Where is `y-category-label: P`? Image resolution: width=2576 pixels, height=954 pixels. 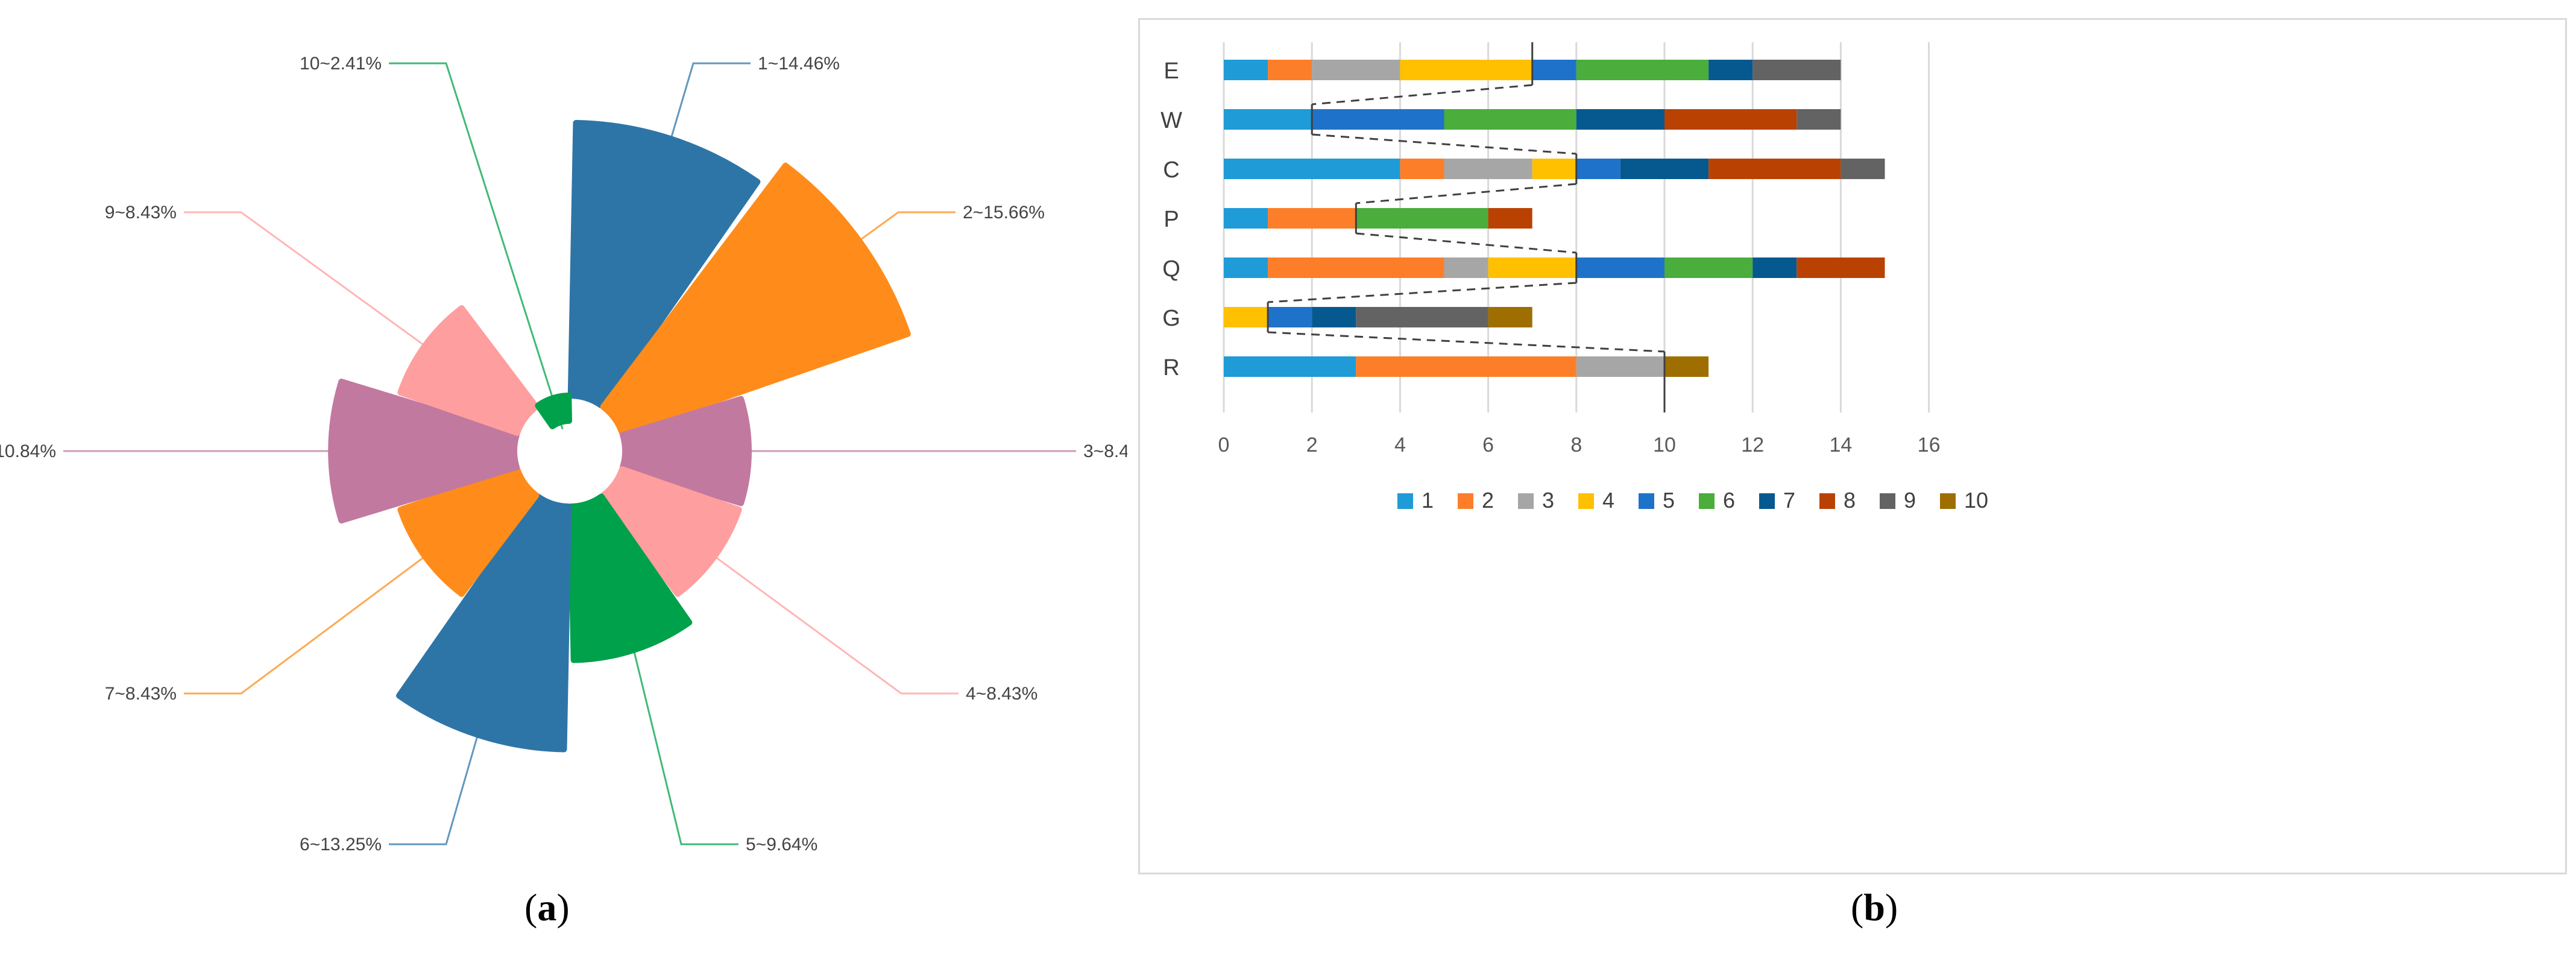 y-category-label: P is located at coordinates (1171, 219).